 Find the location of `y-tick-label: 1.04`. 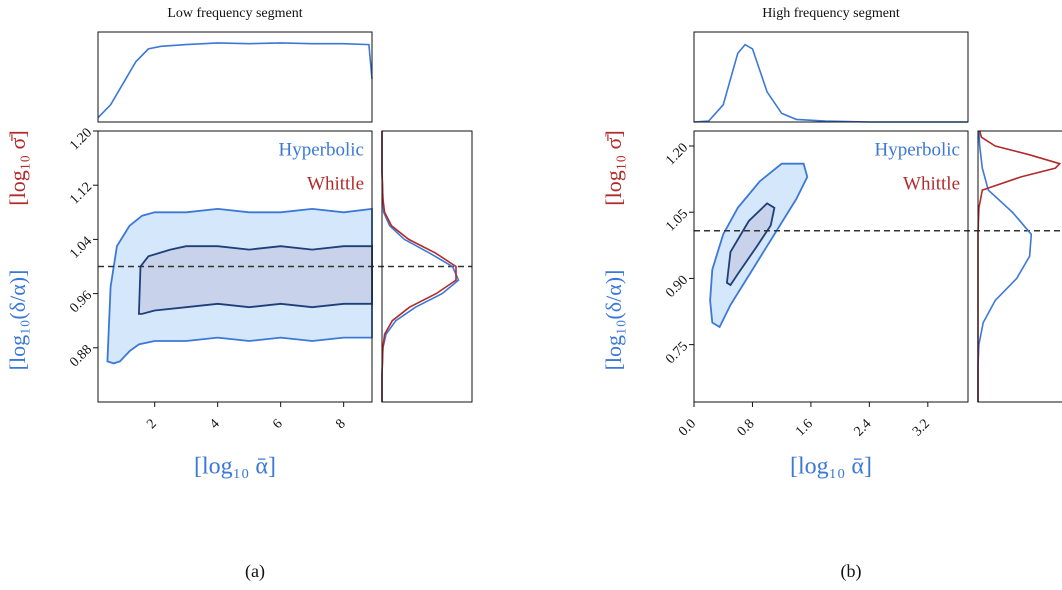

y-tick-label: 1.04 is located at coordinates (81, 248).